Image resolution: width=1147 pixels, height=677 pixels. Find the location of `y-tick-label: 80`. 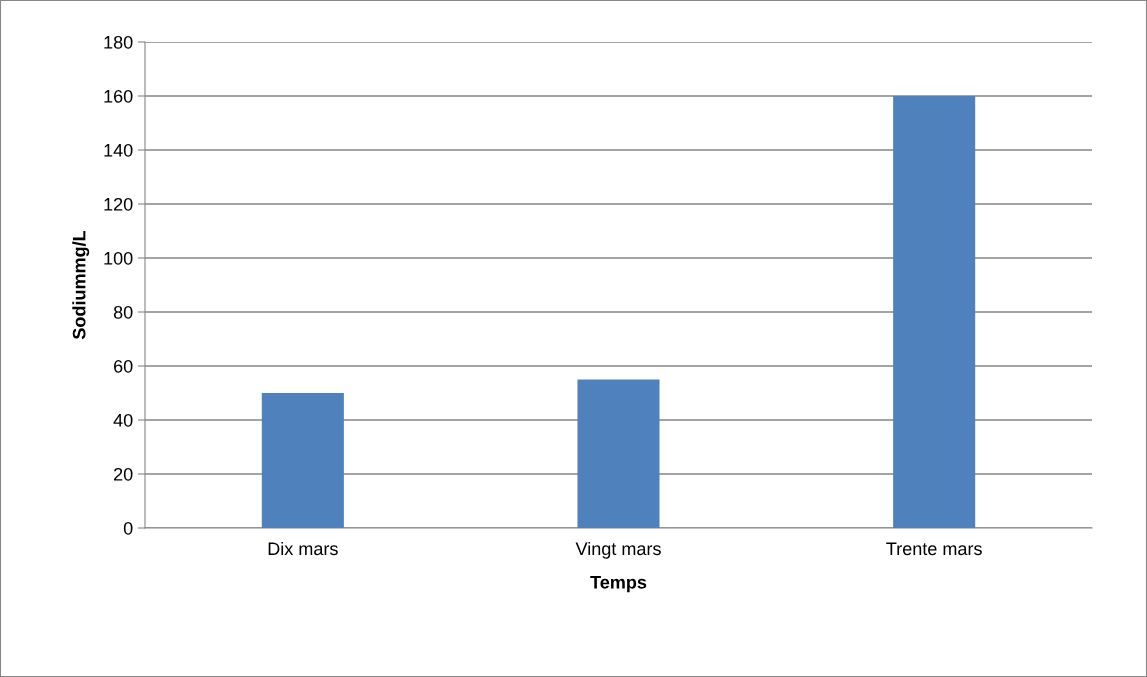

y-tick-label: 80 is located at coordinates (123, 312).